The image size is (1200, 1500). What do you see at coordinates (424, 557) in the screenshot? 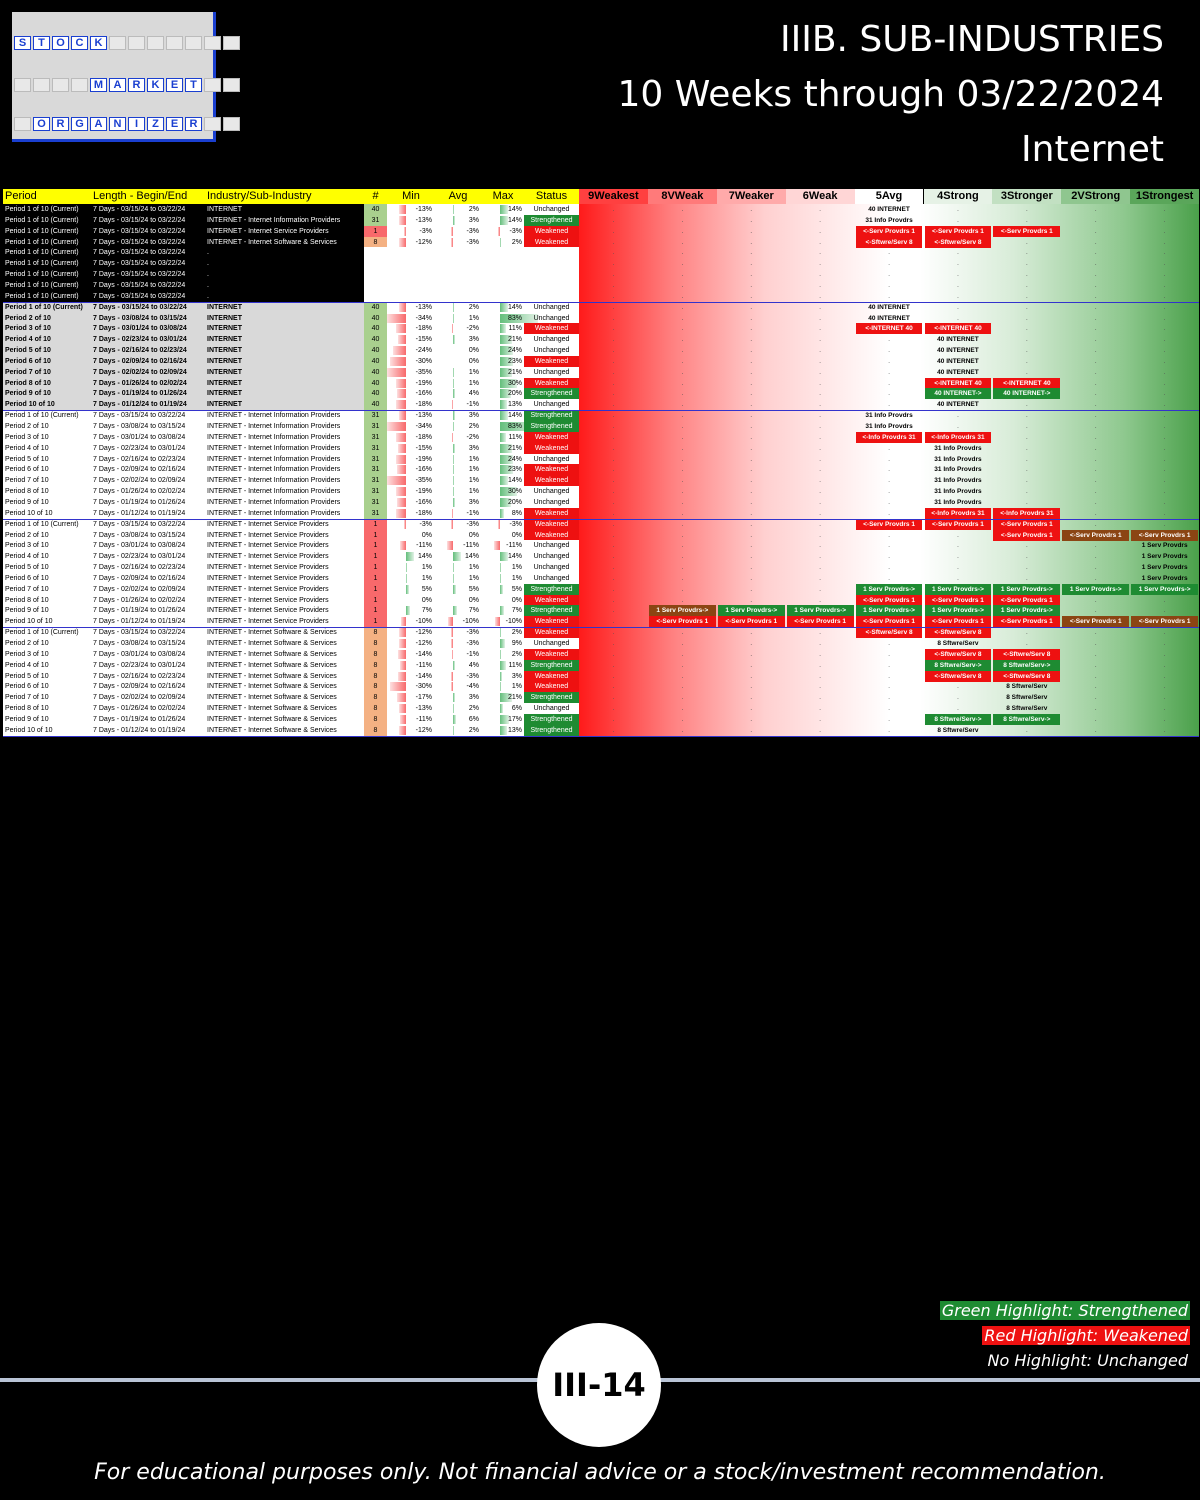
I see `cell-min: 14%` at bounding box center [424, 557].